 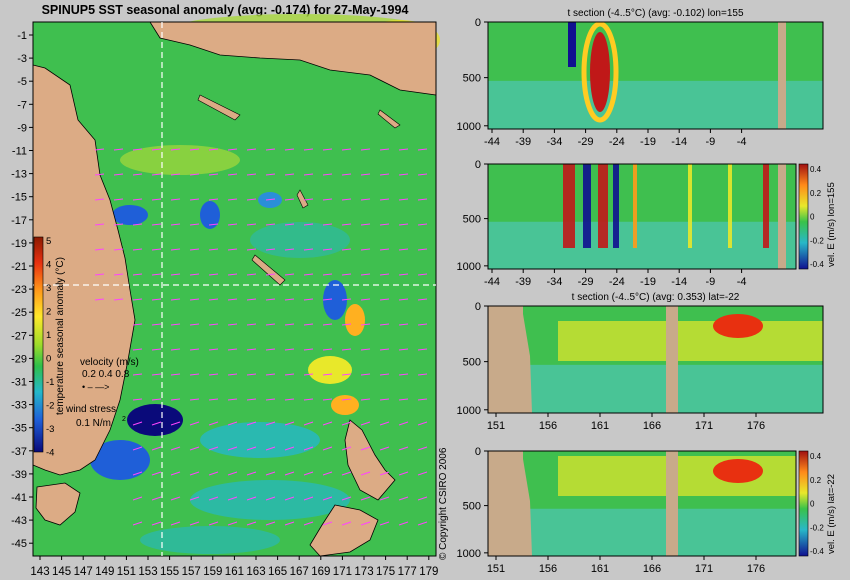 What do you see at coordinates (50, 406) in the screenshot?
I see `colorbar-tick-label: -2` at bounding box center [50, 406].